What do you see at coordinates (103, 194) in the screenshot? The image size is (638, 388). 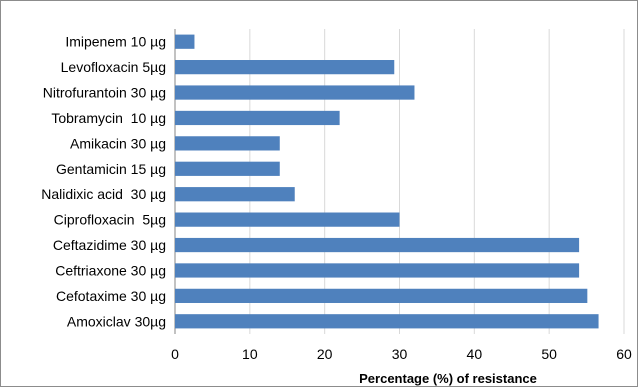 I see `category-label: Nalidixic acid 30 µg` at bounding box center [103, 194].